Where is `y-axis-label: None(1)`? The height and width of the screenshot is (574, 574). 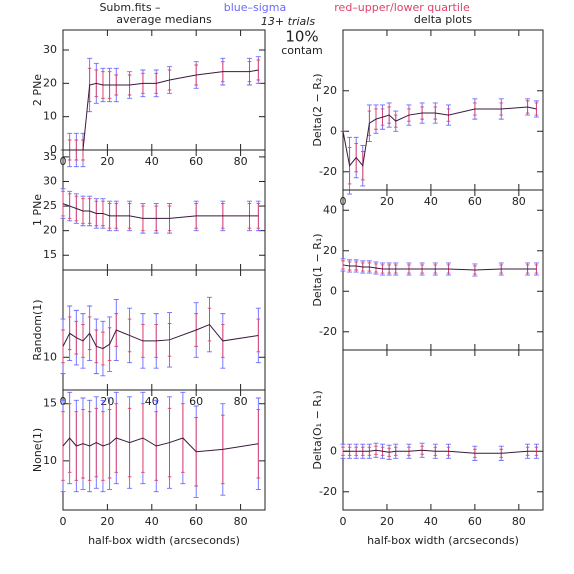 y-axis-label: None(1) is located at coordinates (37, 450).